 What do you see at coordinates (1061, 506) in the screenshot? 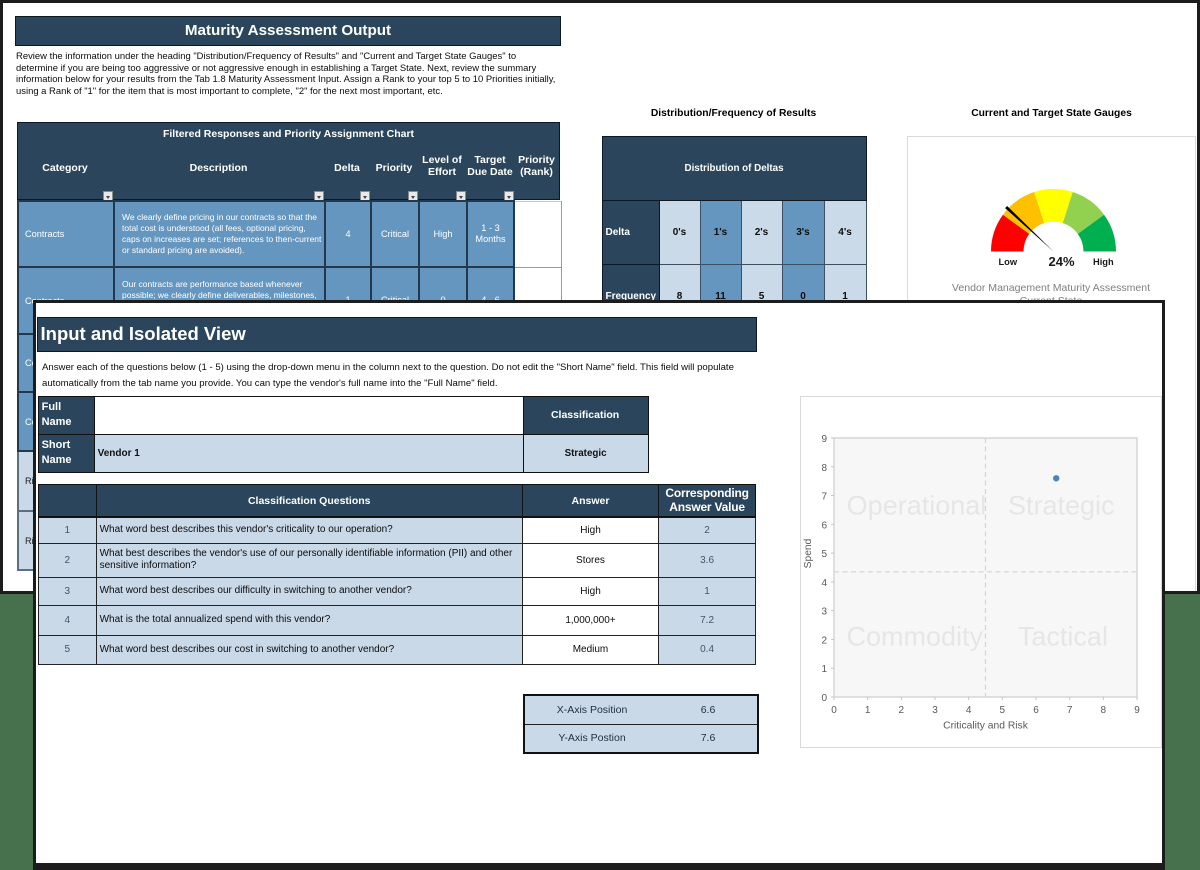
I see `svg-text: Strategic` at bounding box center [1061, 506].